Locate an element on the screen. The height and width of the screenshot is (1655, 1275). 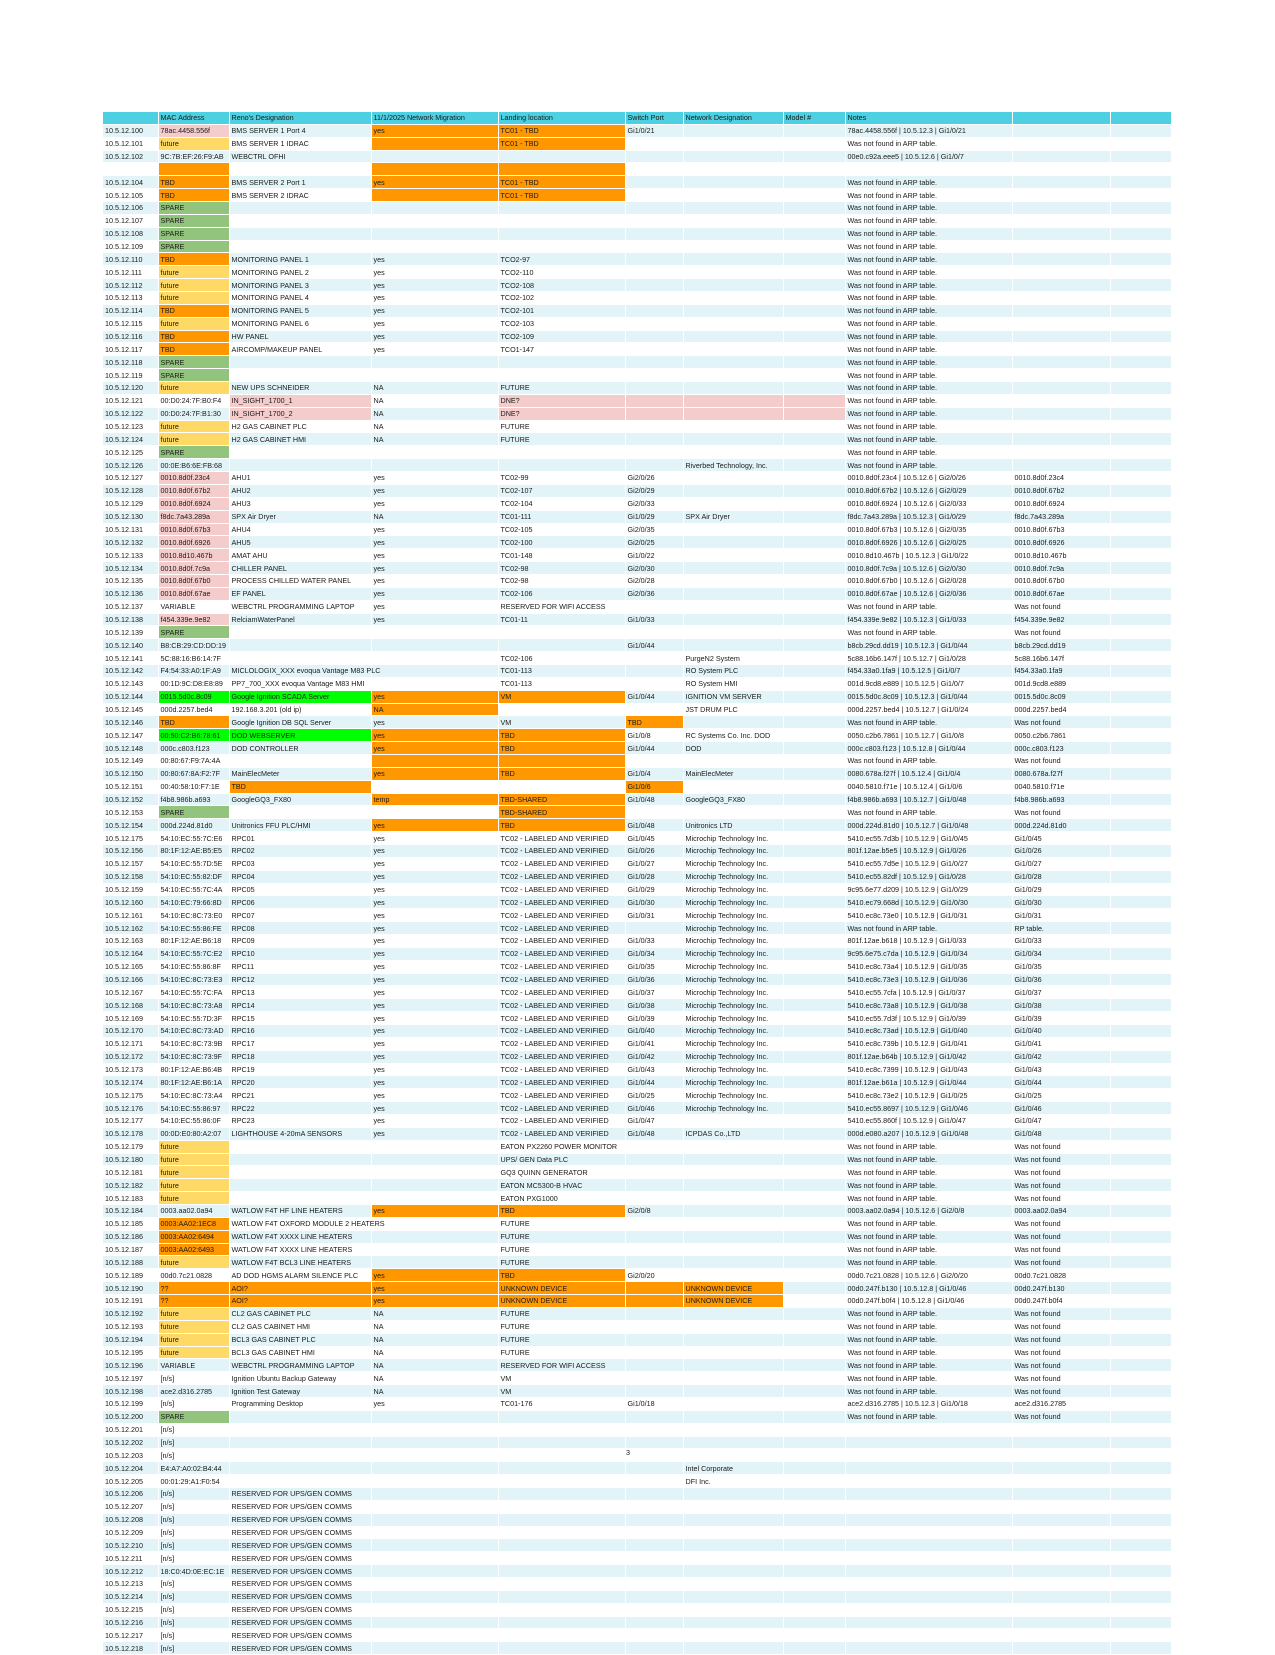
cell-landing-location: EATON PXG1000 is located at coordinates (562, 1198).